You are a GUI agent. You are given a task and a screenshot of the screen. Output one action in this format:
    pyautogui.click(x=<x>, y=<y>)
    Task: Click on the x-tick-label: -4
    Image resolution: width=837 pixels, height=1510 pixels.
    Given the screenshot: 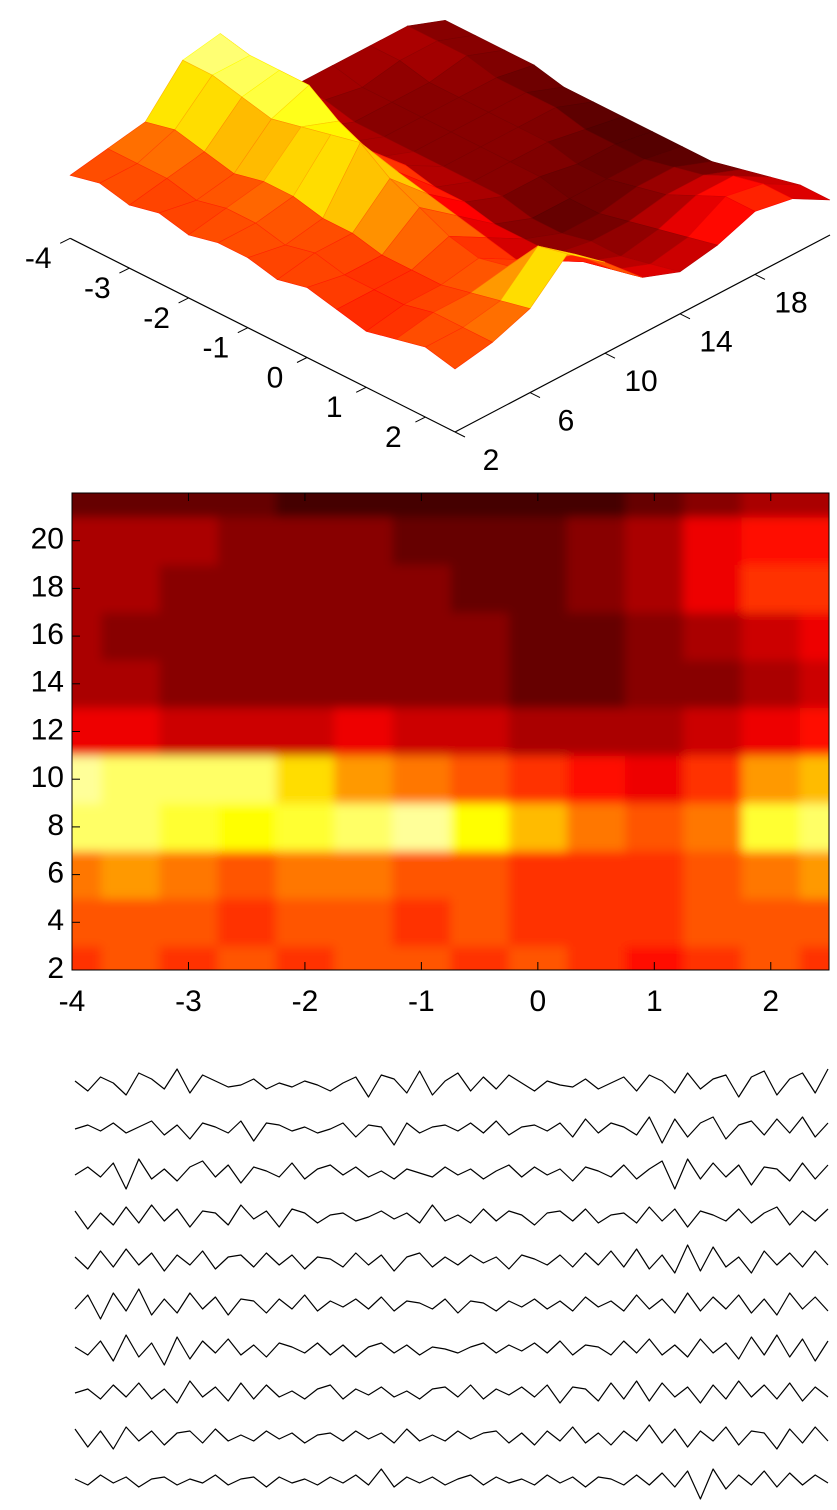 What is the action you would take?
    pyautogui.click(x=72, y=1001)
    